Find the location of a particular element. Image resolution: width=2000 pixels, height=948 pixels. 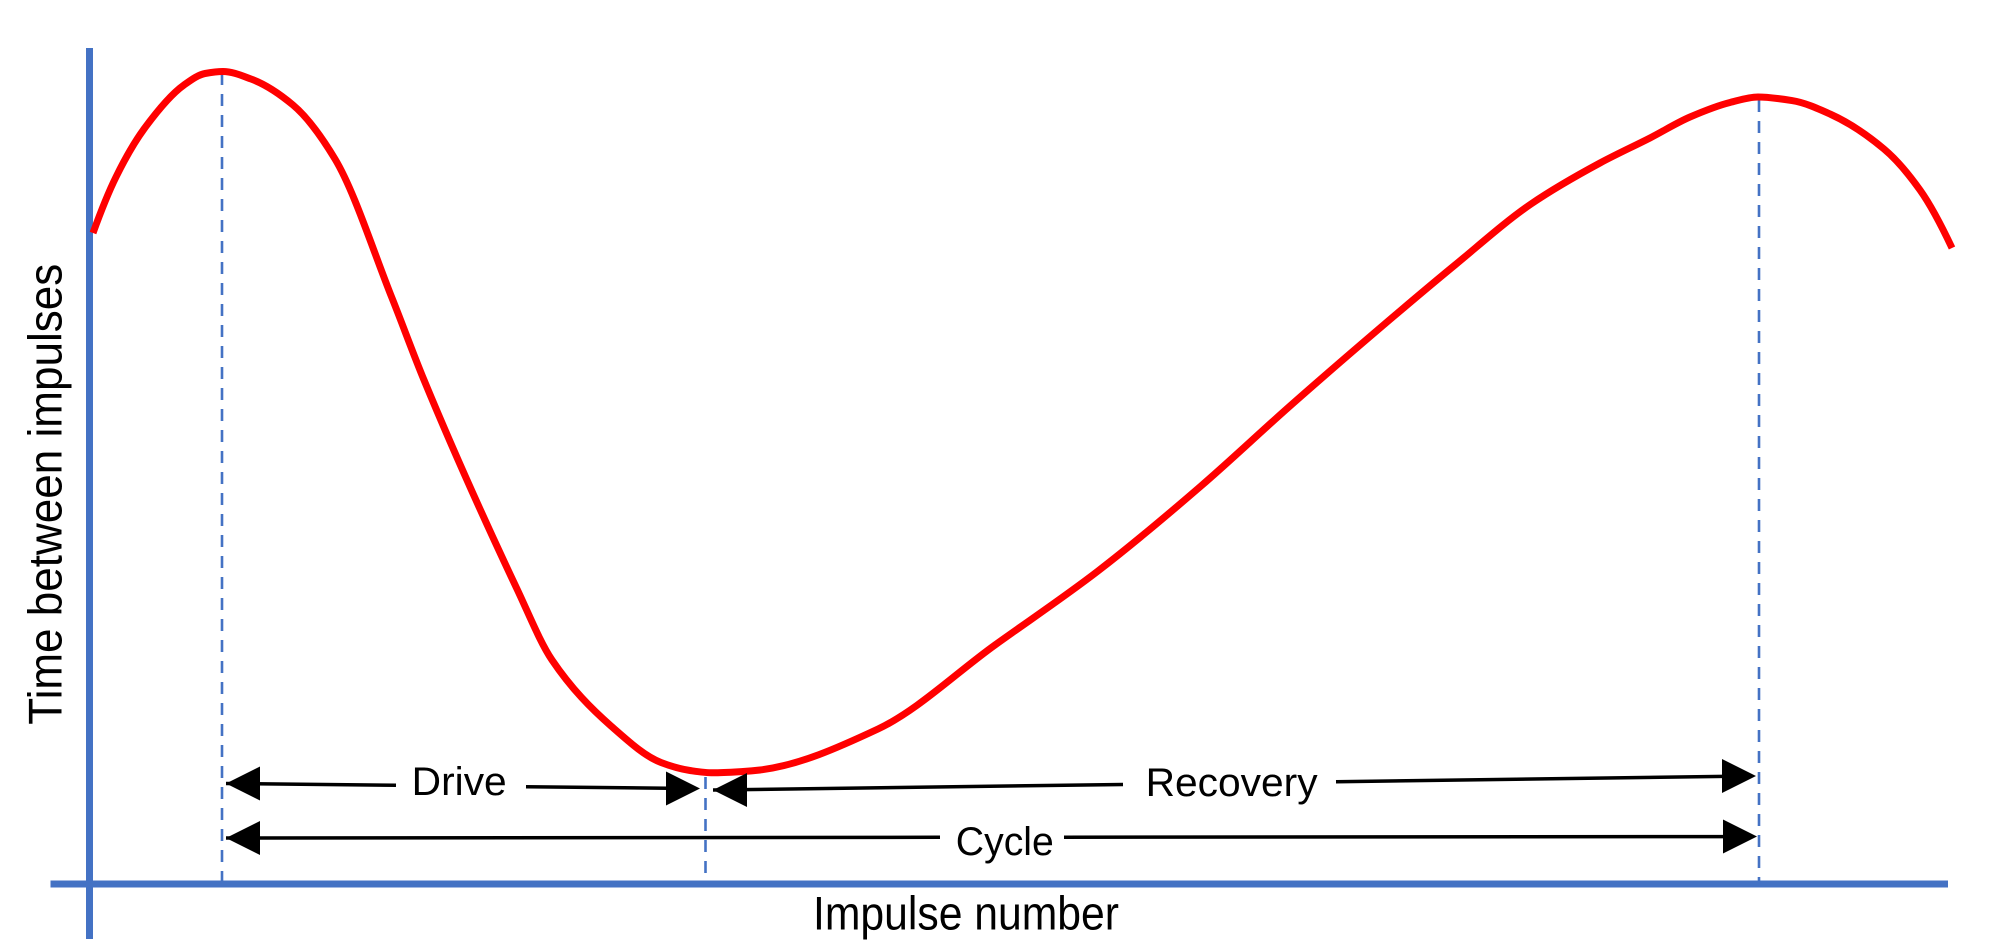

svg-text: Time between impulses is located at coordinates (44, 494).